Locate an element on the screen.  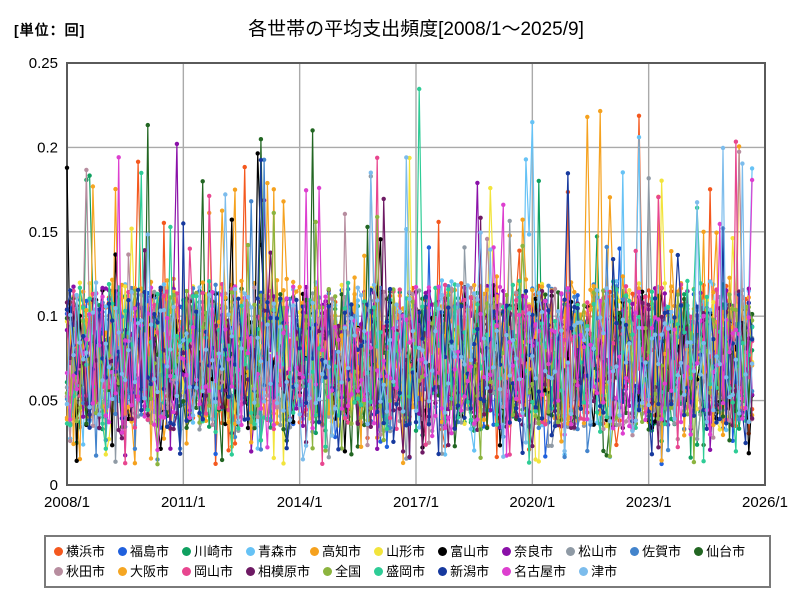
legend-item-okayama: 岡山市 is located at coordinates (207, 571).